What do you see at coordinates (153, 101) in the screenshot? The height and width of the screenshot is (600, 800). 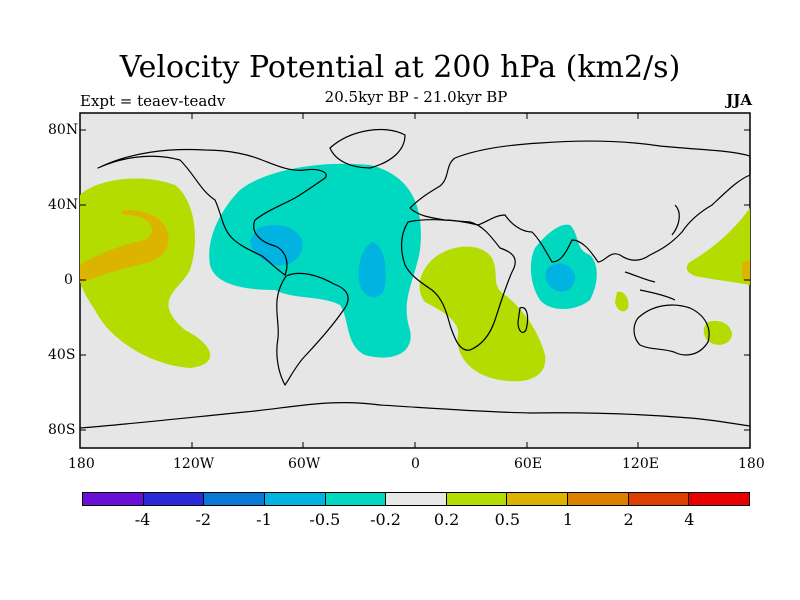 I see `experiment-label: Expt = teaev-teadv` at bounding box center [153, 101].